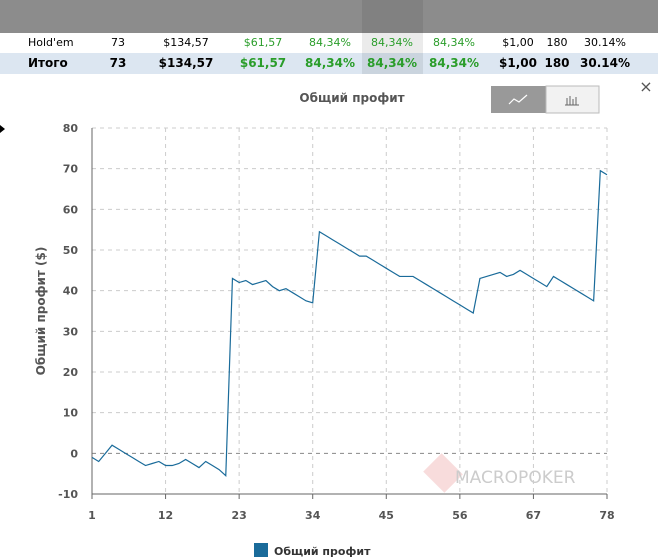 This screenshot has height=557, width=658. I want to click on header-cell: ITM, so click(32, 118).